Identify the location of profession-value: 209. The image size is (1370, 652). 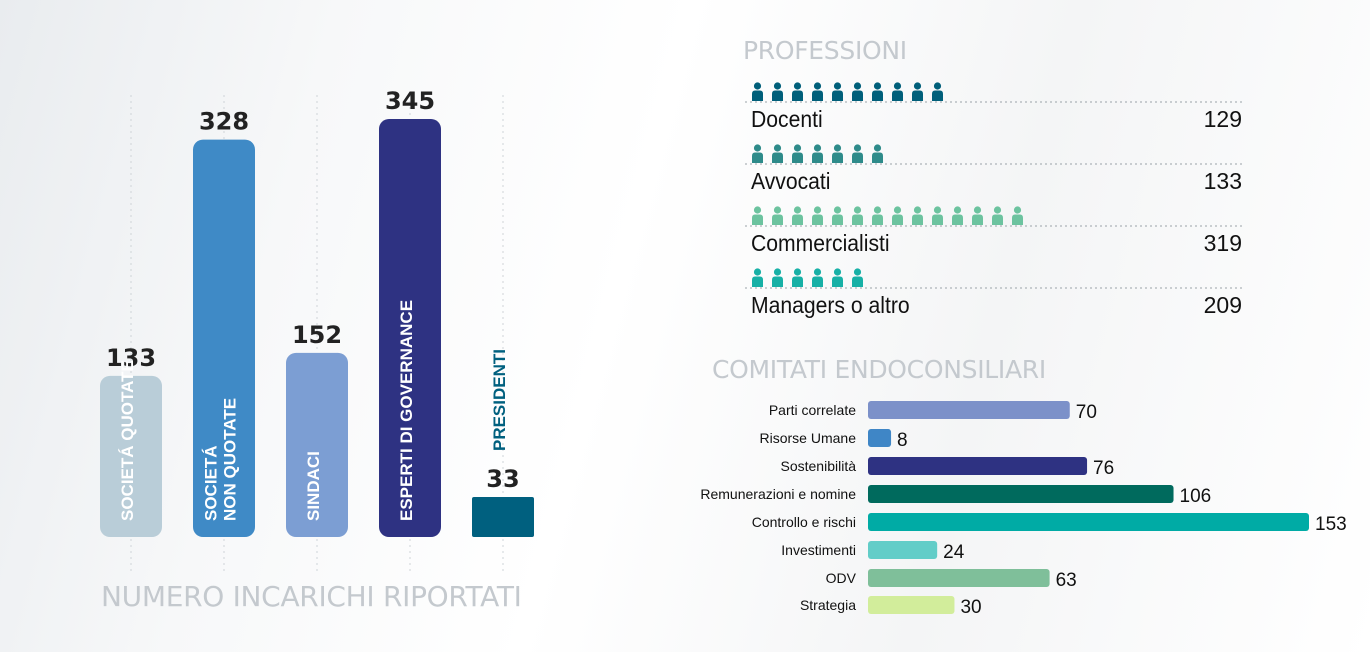
(1223, 305).